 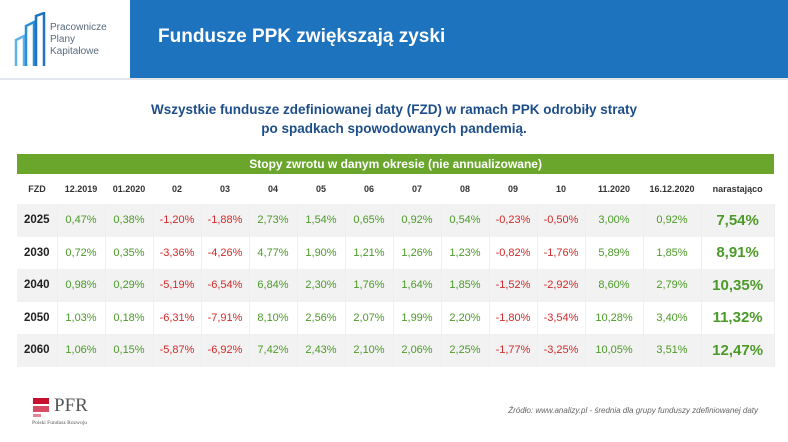 What do you see at coordinates (561, 285) in the screenshot?
I see `return-cell: -2,92%` at bounding box center [561, 285].